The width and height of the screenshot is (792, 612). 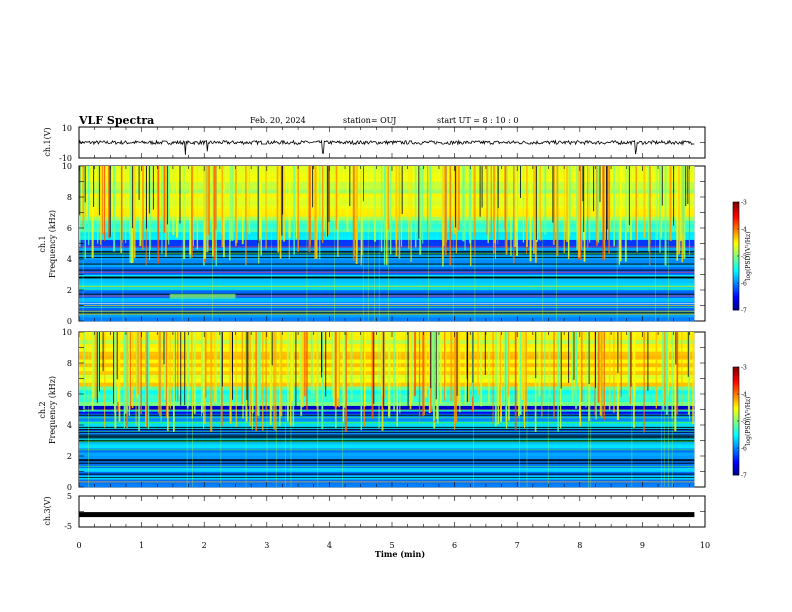 I want to click on ch1-waveform-ticks, so click(x=392, y=142).